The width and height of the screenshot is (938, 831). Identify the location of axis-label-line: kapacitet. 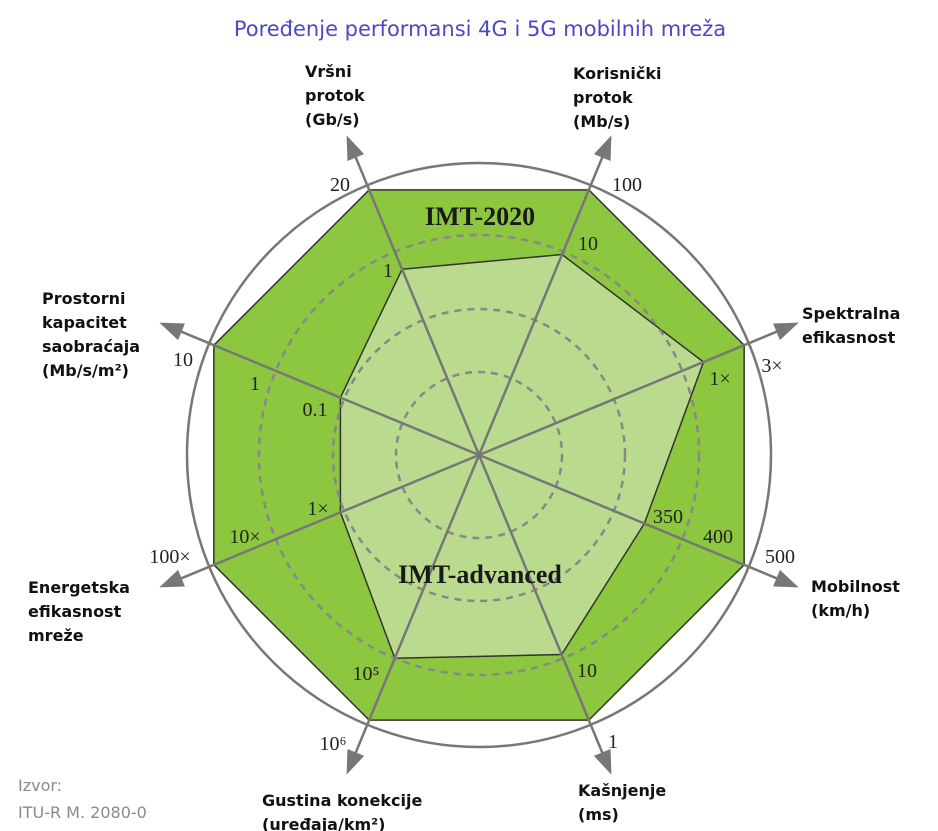
(84, 322).